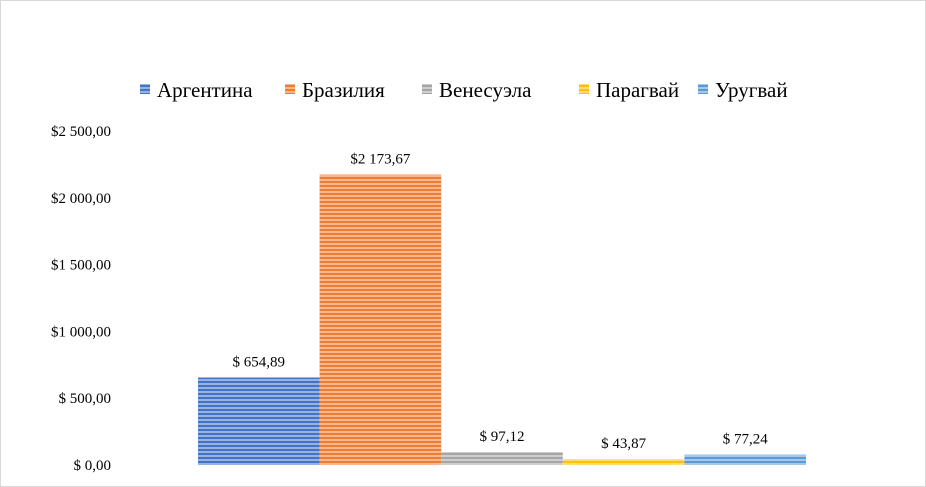  I want to click on y-tick-label: $1 500,00, so click(81, 266).